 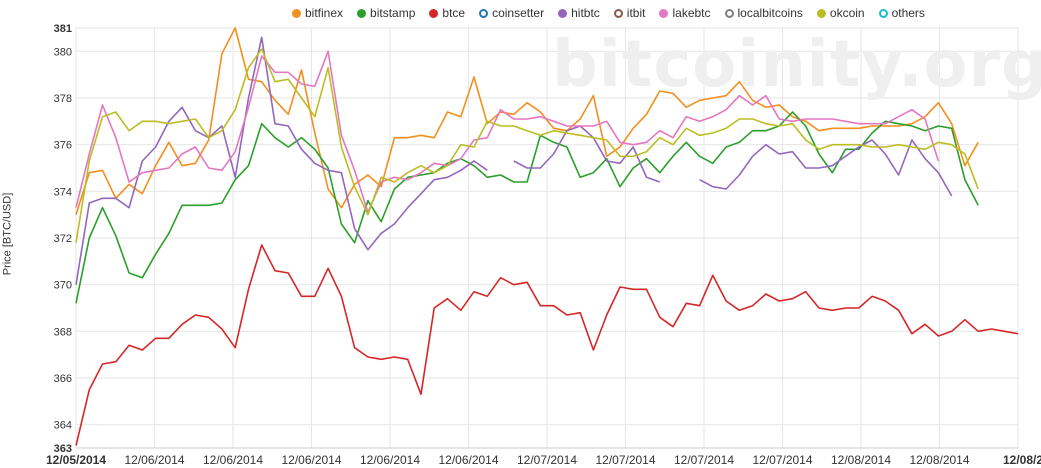 I want to click on legend-label: hitbtc, so click(x=585, y=13).